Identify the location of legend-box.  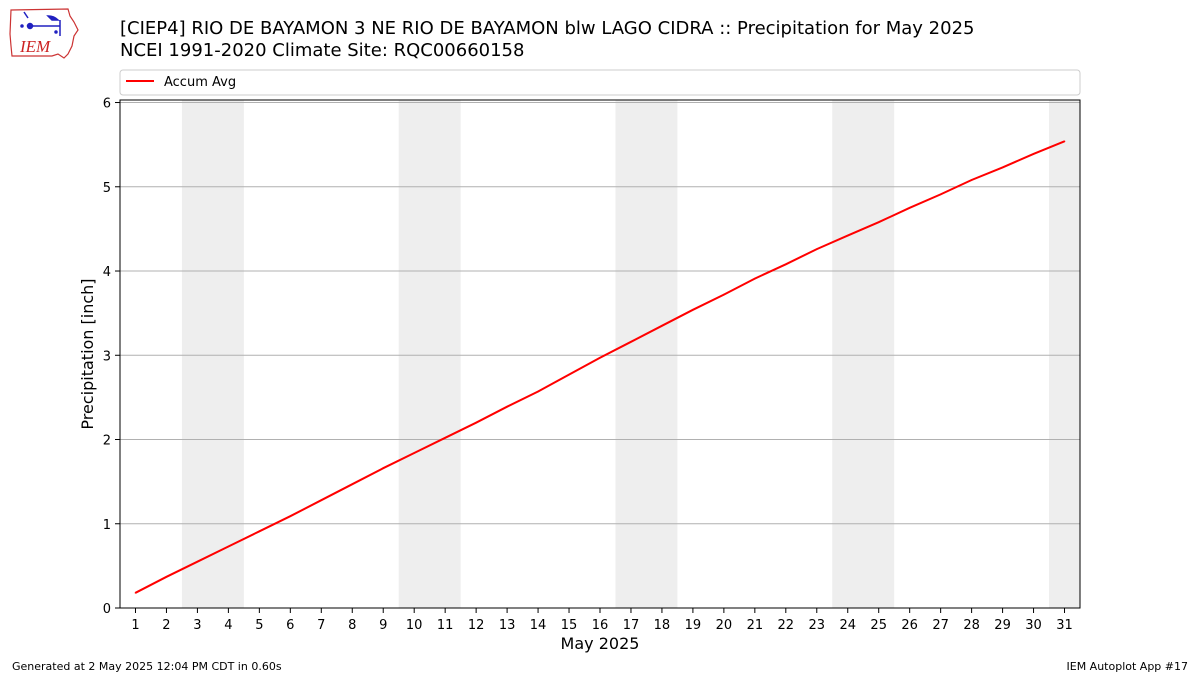
(600, 82).